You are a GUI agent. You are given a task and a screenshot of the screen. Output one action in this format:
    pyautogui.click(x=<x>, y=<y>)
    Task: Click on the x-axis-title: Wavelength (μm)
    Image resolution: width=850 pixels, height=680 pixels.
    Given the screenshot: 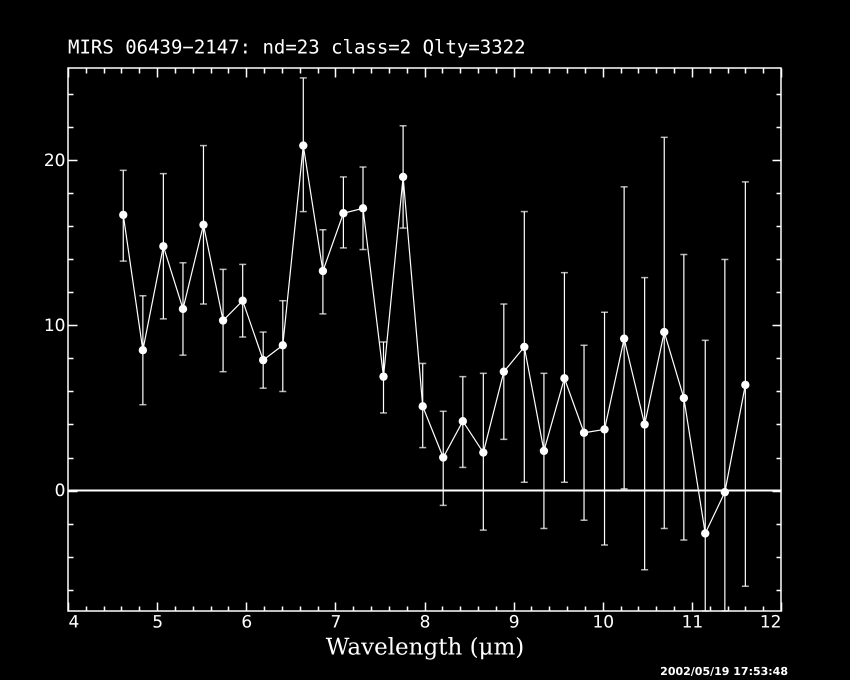 What is the action you would take?
    pyautogui.click(x=425, y=647)
    